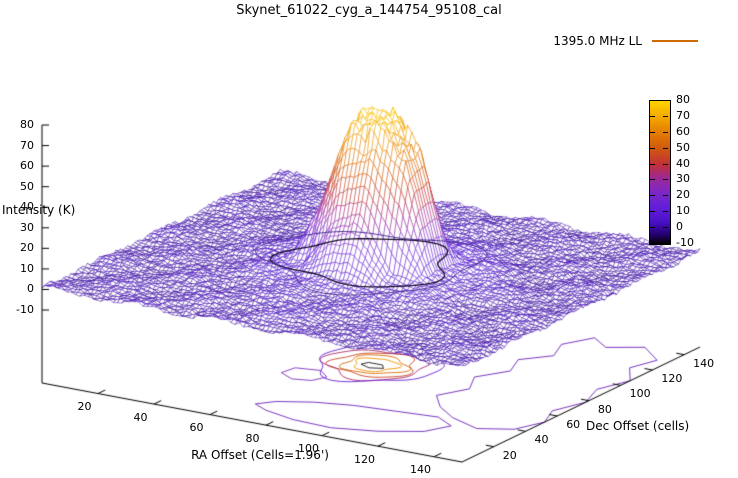 Image resolution: width=738 pixels, height=478 pixels. Describe the element at coordinates (509, 455) in the screenshot. I see `y-tick-label: 20` at that location.